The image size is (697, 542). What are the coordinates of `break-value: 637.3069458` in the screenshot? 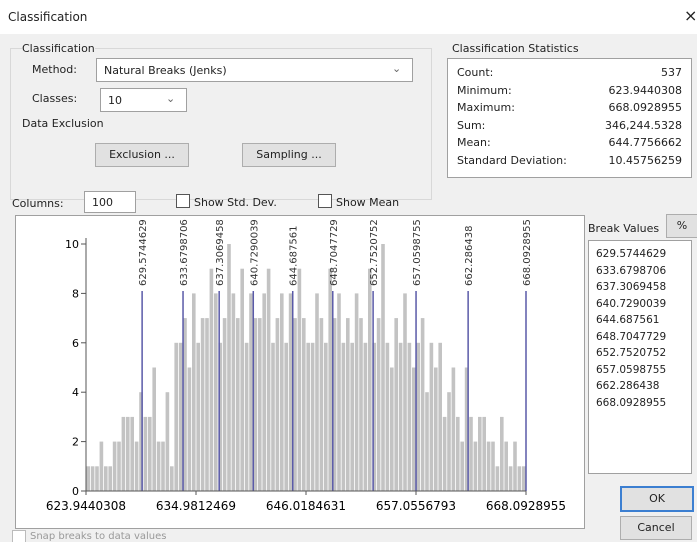 It's located at (631, 287).